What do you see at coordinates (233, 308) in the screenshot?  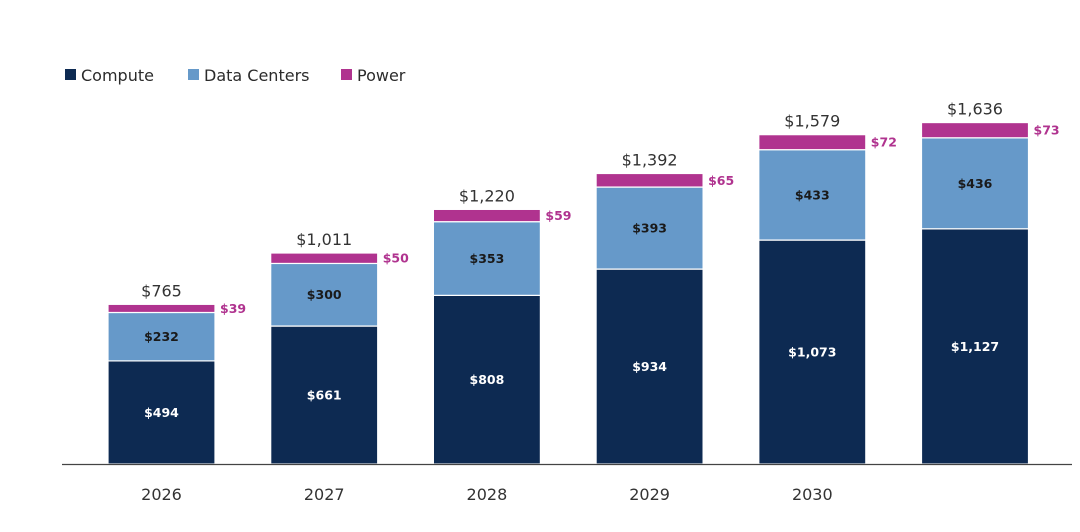 I see `data-label-power-2026: $39` at bounding box center [233, 308].